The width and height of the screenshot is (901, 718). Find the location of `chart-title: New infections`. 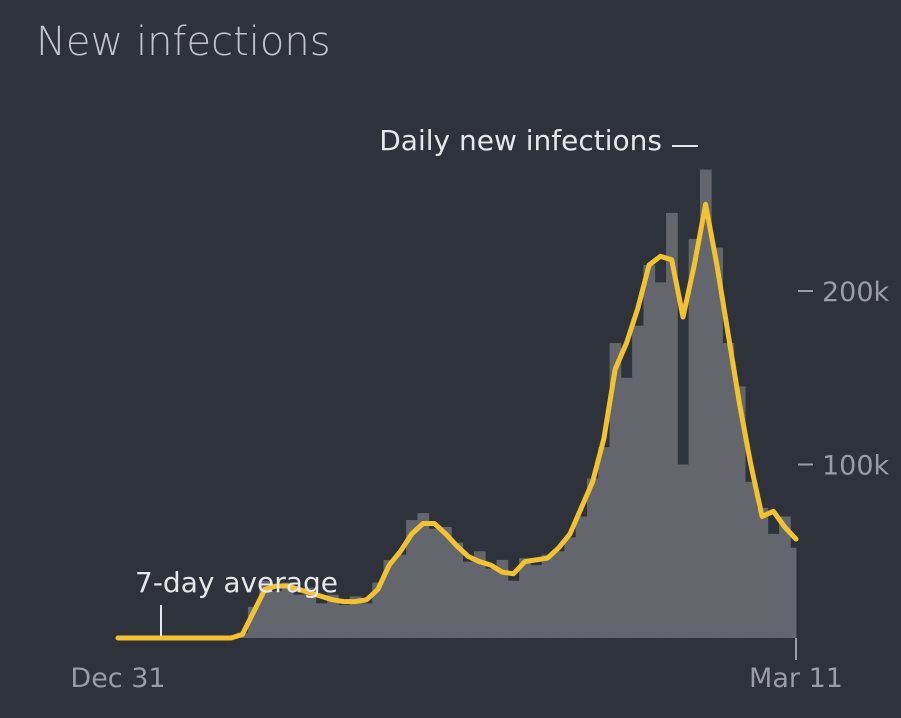

chart-title: New infections is located at coordinates (183, 42).